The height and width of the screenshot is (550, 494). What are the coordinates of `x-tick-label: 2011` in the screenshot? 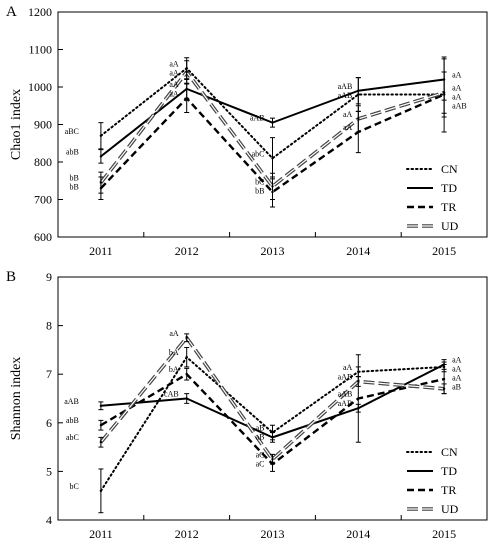 It's located at (101, 534).